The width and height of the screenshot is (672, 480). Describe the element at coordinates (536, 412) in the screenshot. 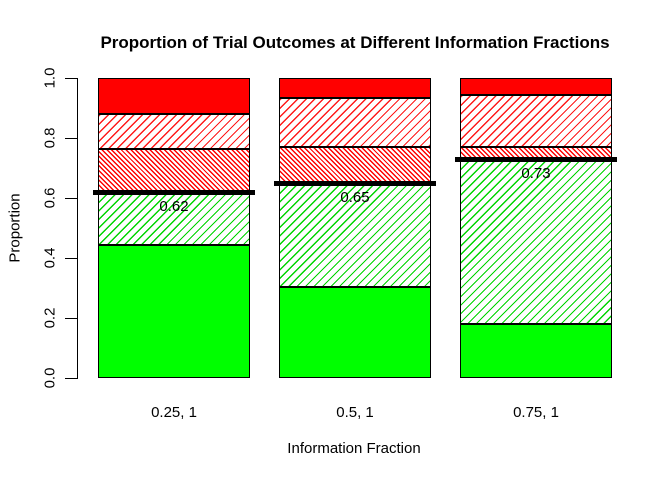

I see `x-tick-label-3: 0.75, 1` at that location.